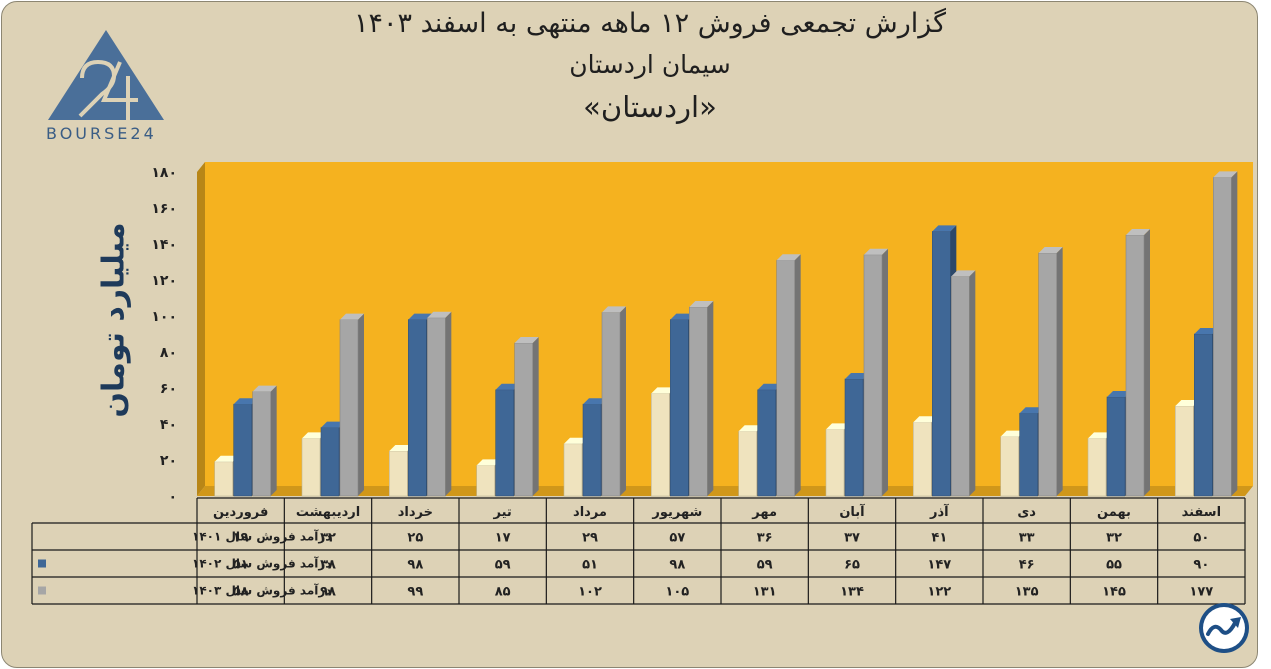 Image resolution: width=1271 pixels, height=669 pixels. What do you see at coordinates (677, 538) in the screenshot?
I see `data-label: ۵۷` at bounding box center [677, 538].